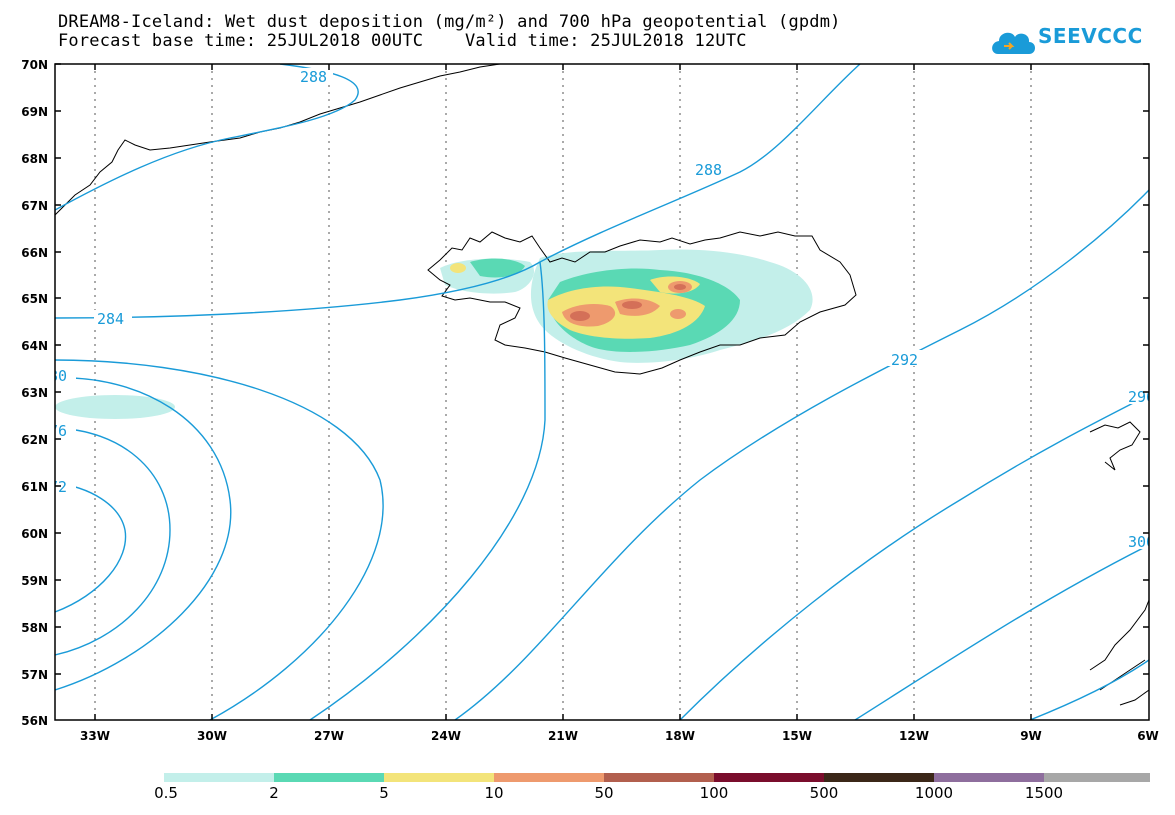  I want to click on seevccc-logo: SEEVCCC, so click(1070, 40).